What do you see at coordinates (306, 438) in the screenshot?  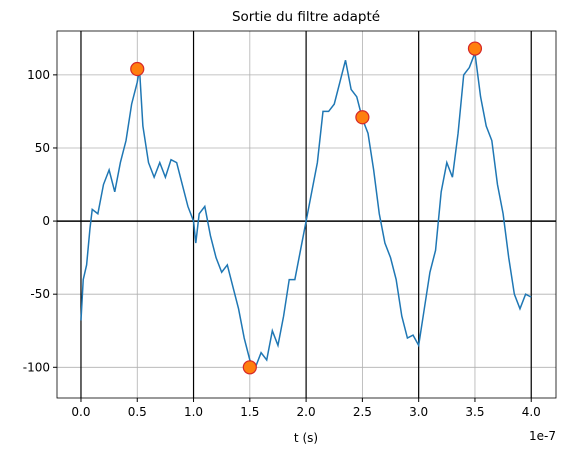 I see `x-label: t (s)` at bounding box center [306, 438].